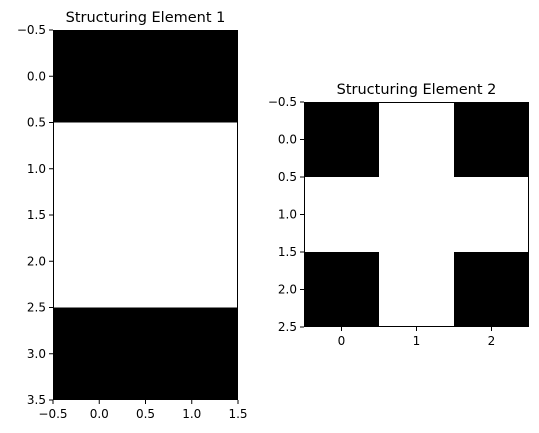 Image resolution: width=539 pixels, height=433 pixels. I want to click on x-tick-label: 1.5, so click(237, 414).